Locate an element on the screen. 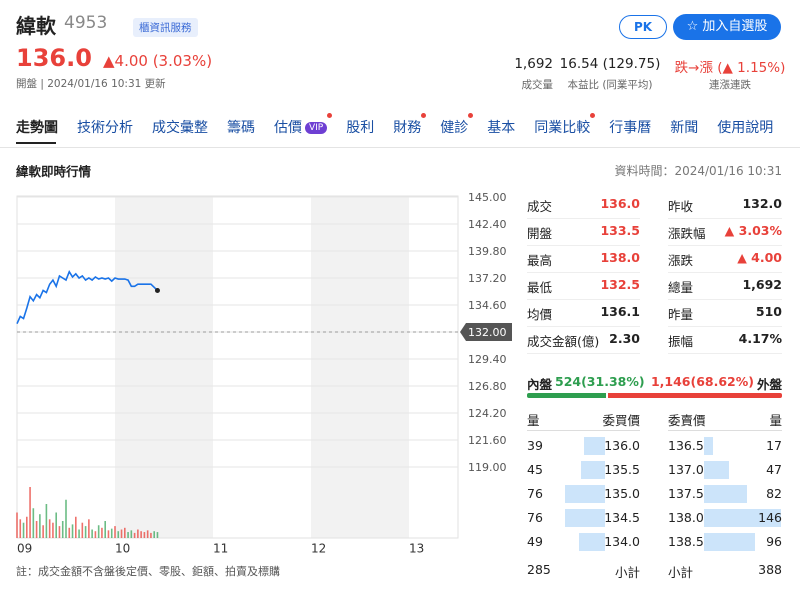 The height and width of the screenshot is (591, 800). inner-value: 524(31.38%) is located at coordinates (600, 381).